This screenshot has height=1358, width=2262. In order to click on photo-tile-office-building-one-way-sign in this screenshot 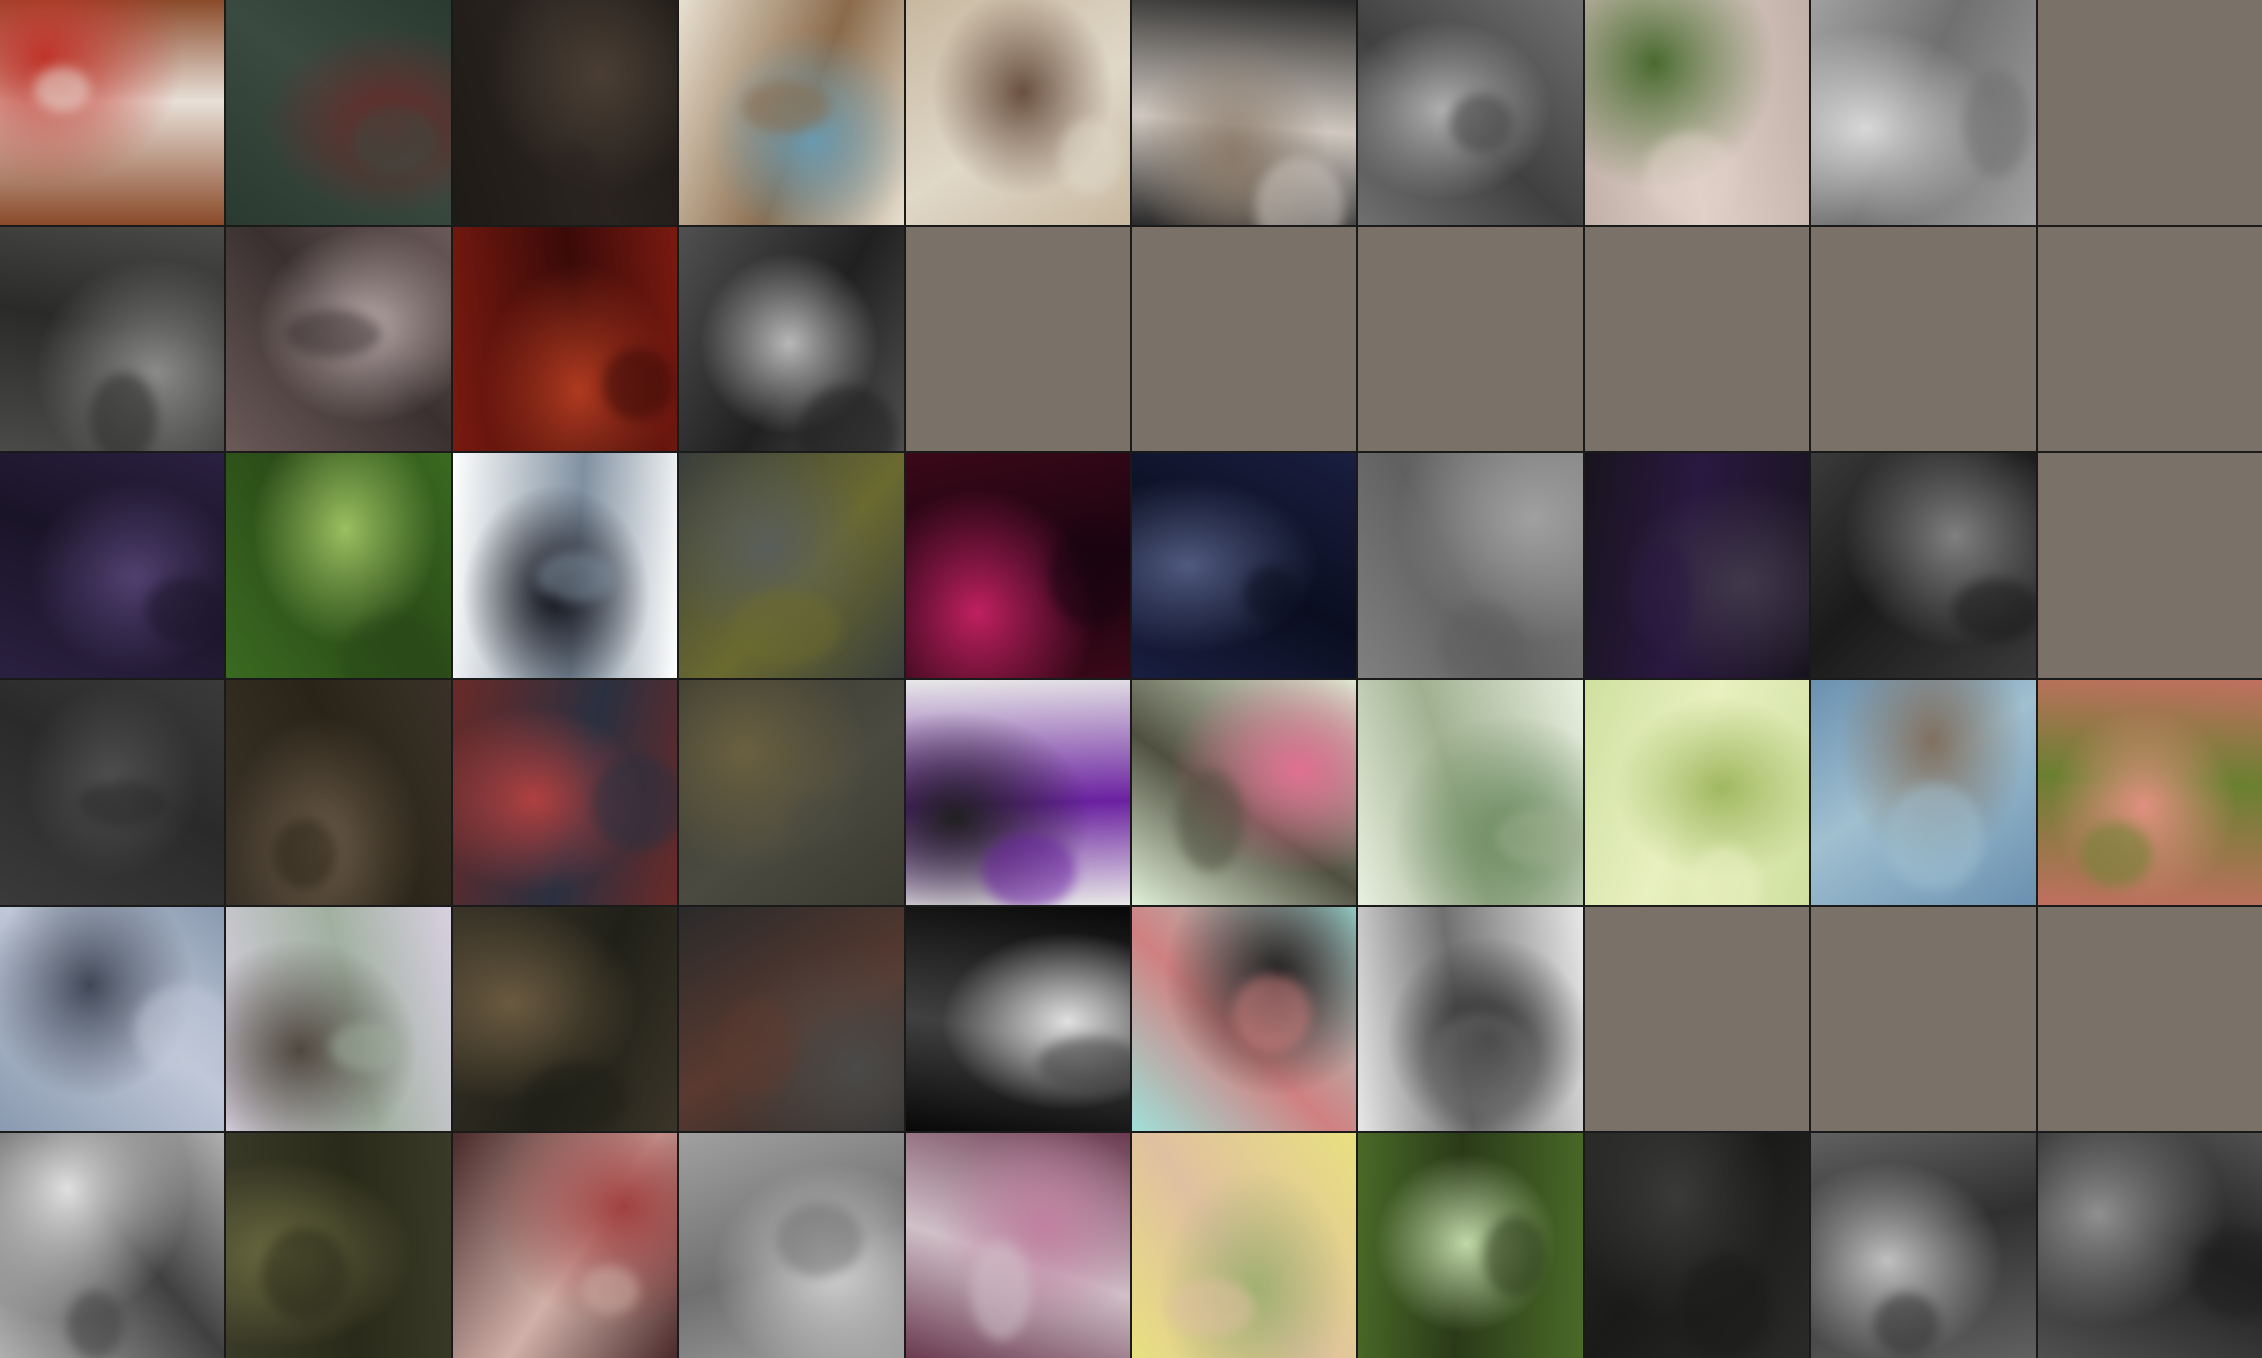, I will do `click(112, 1019)`.